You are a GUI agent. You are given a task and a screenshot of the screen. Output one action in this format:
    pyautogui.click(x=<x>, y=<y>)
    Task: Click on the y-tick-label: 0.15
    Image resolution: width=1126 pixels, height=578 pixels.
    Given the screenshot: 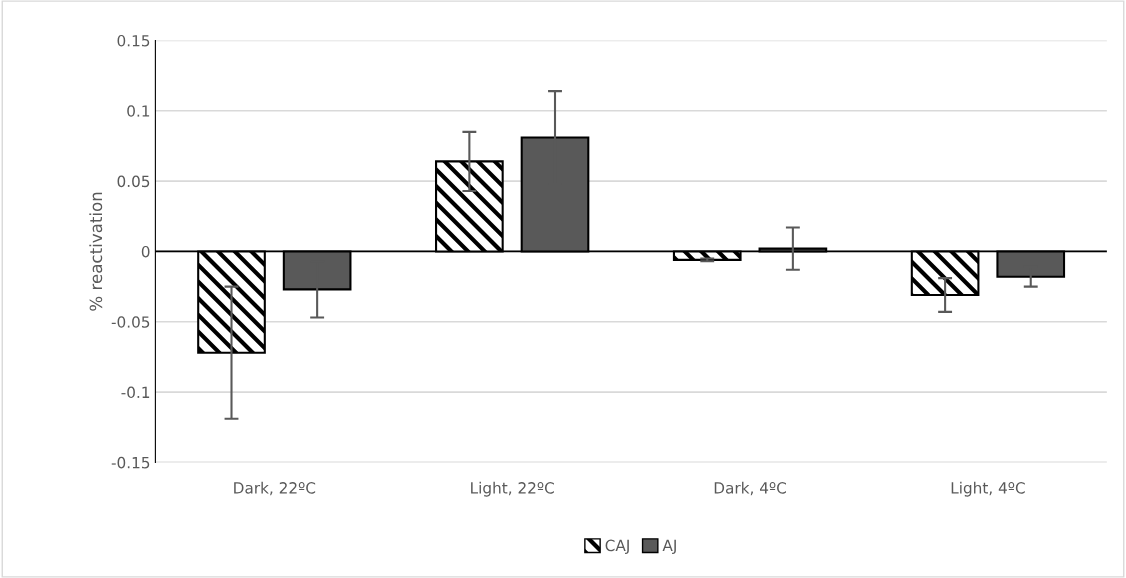 What is the action you would take?
    pyautogui.click(x=133, y=40)
    